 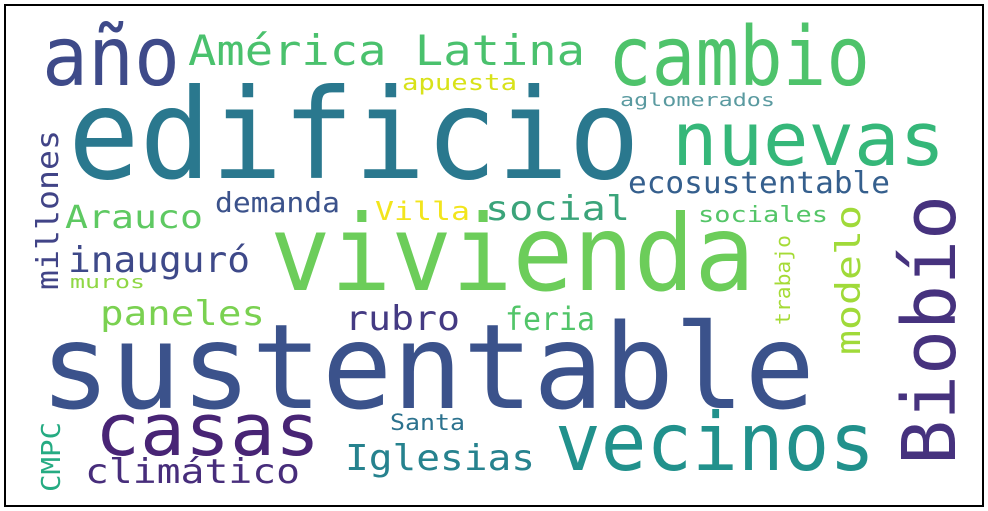 What do you see at coordinates (386, 50) in the screenshot?
I see `word: América Latina` at bounding box center [386, 50].